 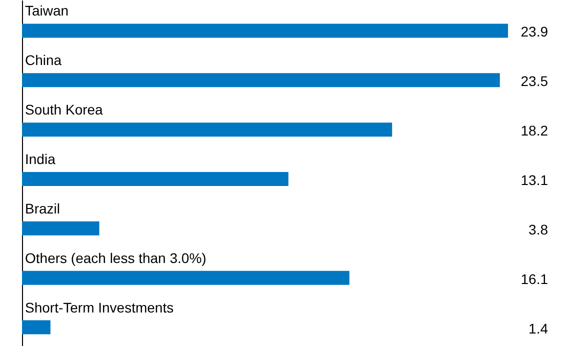 What do you see at coordinates (40, 159) in the screenshot?
I see `y-tick-label: India` at bounding box center [40, 159].